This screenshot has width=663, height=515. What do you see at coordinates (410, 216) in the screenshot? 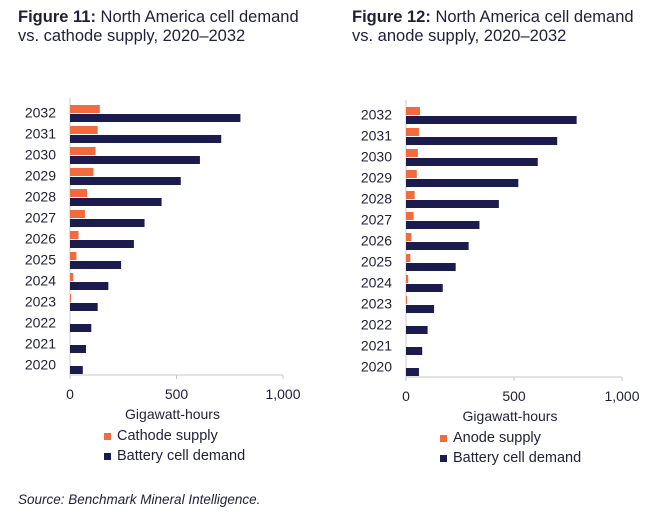
I see `bar-anode-supply-2027` at bounding box center [410, 216].